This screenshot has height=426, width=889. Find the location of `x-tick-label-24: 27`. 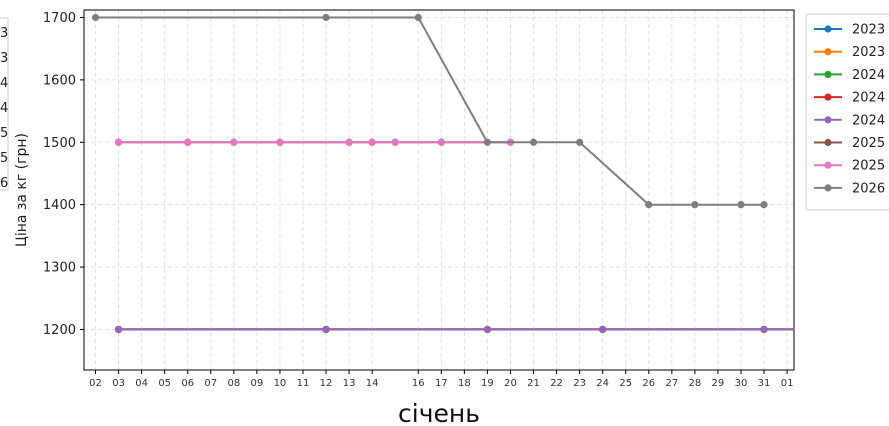

x-tick-label-24: 27 is located at coordinates (671, 383).